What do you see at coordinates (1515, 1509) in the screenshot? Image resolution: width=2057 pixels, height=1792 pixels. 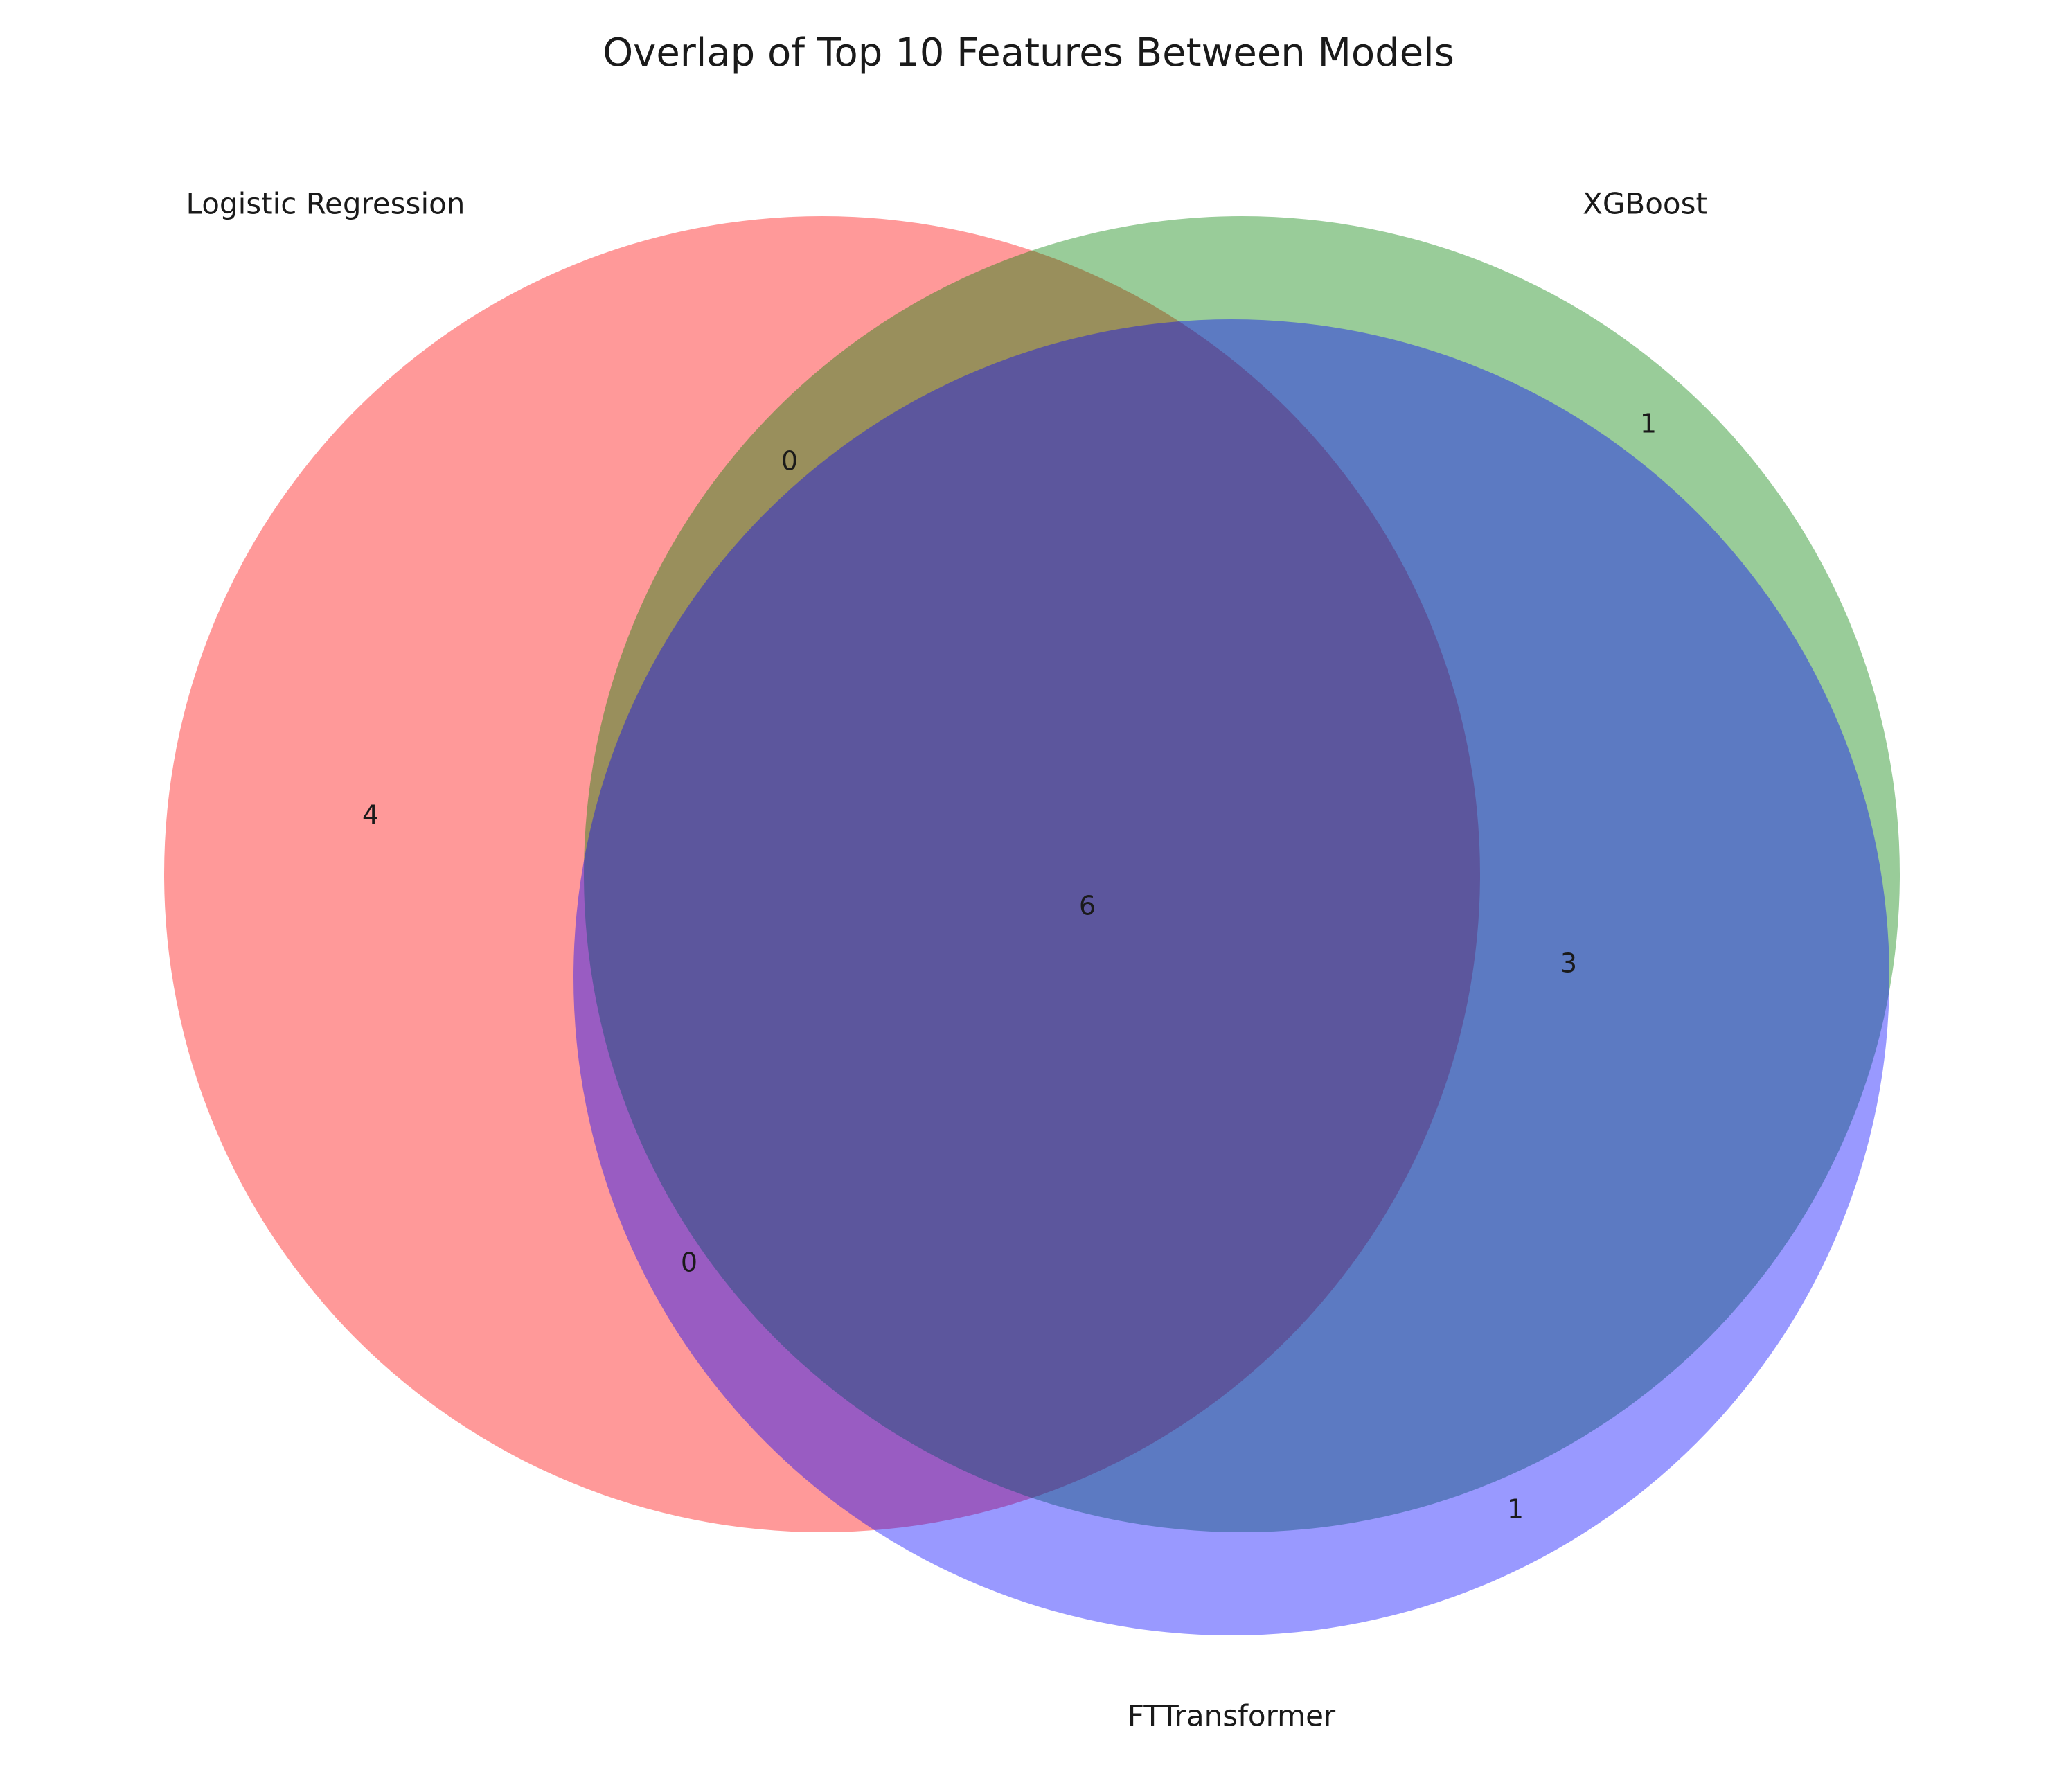 I see `count-fttransformer-only: 1` at bounding box center [1515, 1509].